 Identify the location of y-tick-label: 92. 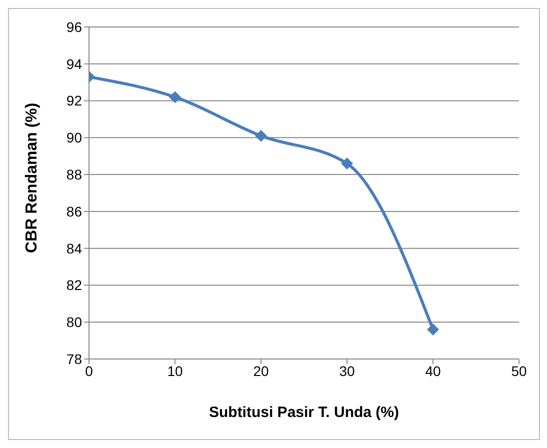
(74, 100).